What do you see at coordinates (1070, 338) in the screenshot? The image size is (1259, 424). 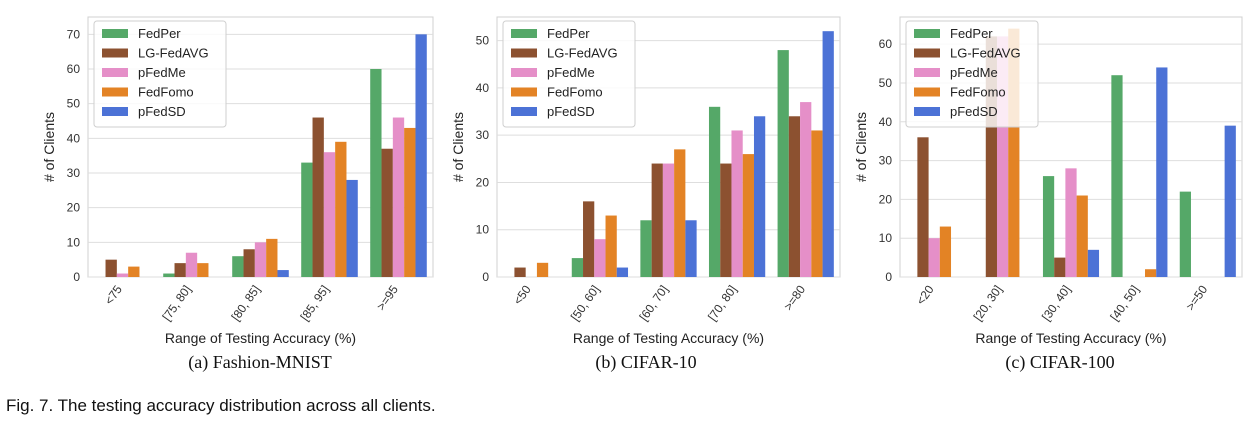 I see `x-axis-title: Range of Testing Accuracy (%)` at bounding box center [1070, 338].